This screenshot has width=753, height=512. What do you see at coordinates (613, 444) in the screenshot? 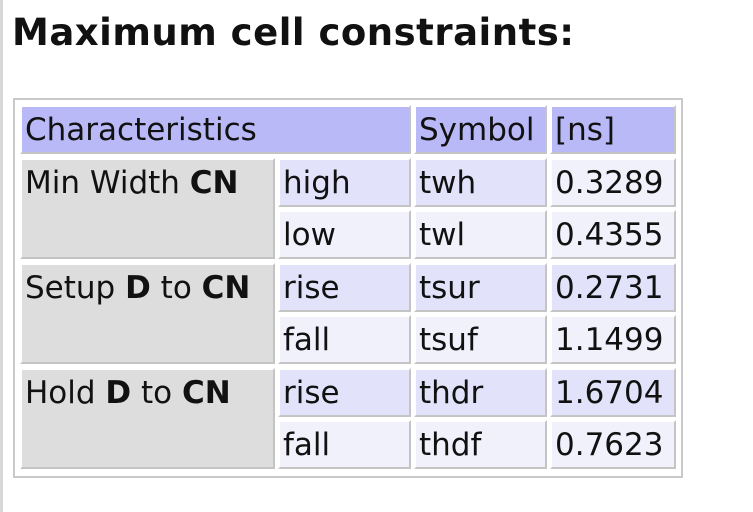
I see `value-cell: 0.7623` at bounding box center [613, 444].